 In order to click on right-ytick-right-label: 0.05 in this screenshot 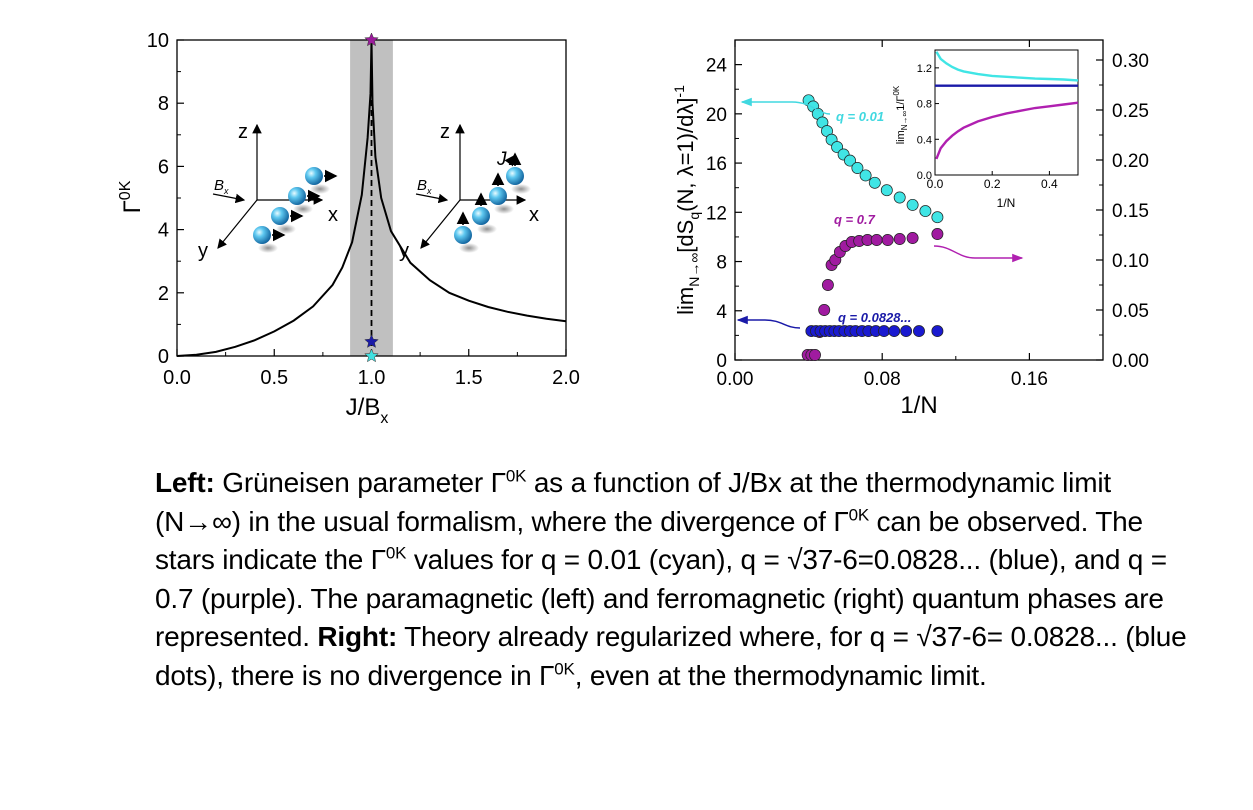, I will do `click(1130, 311)`.